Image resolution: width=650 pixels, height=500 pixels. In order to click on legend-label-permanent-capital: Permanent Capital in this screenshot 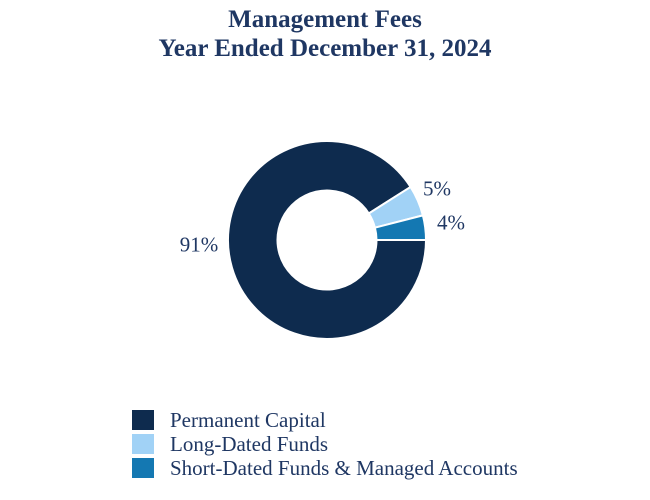, I will do `click(248, 420)`.